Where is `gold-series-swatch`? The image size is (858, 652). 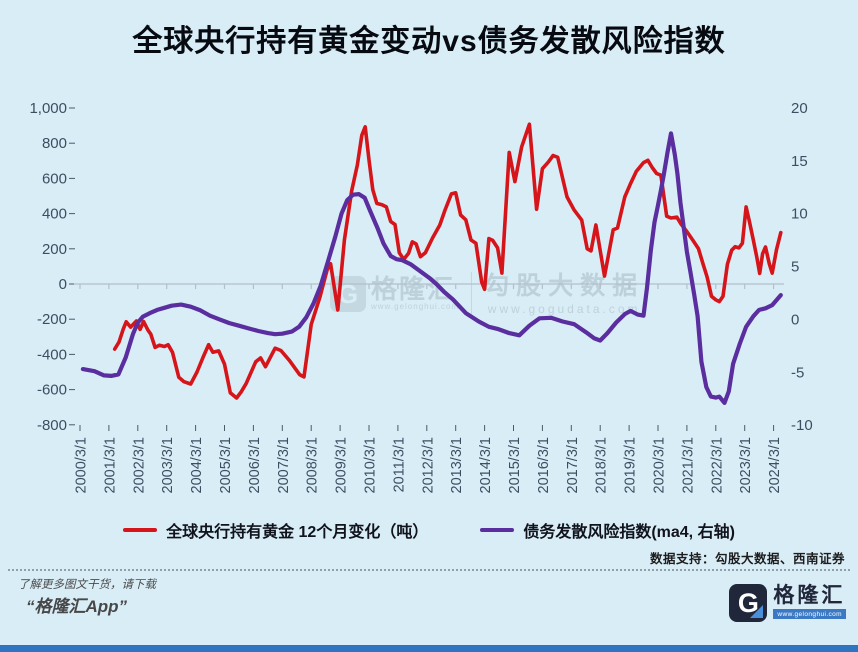
gold-series-swatch is located at coordinates (140, 530).